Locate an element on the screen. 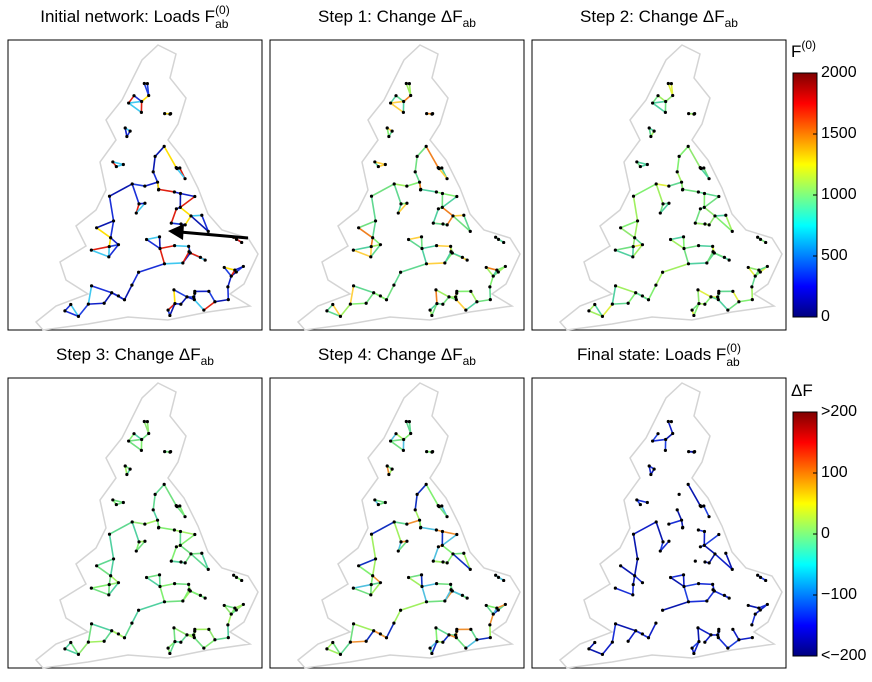 The width and height of the screenshot is (872, 682). colorbar-tick-label: 1500 is located at coordinates (839, 133).